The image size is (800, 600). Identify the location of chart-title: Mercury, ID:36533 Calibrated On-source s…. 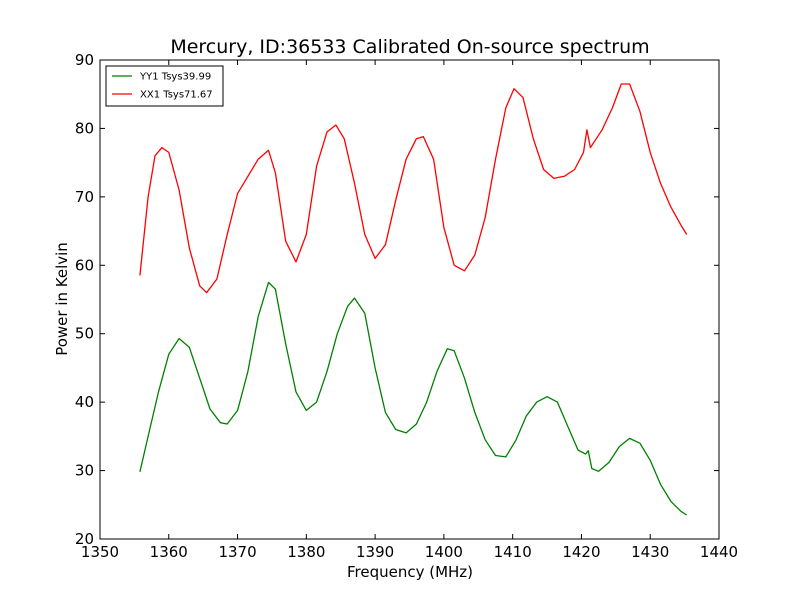
(409, 47).